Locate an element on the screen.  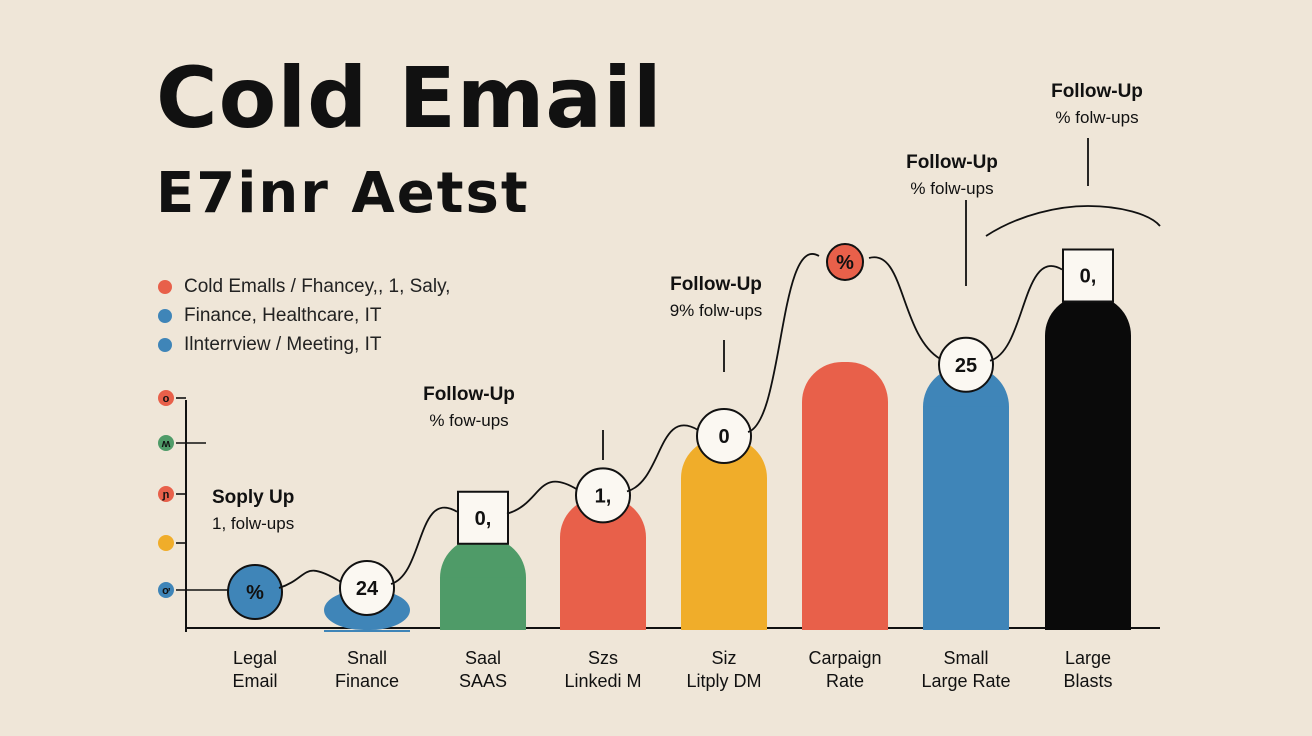
annotation-subtitle: 9% folw-ups is located at coordinates (716, 310).